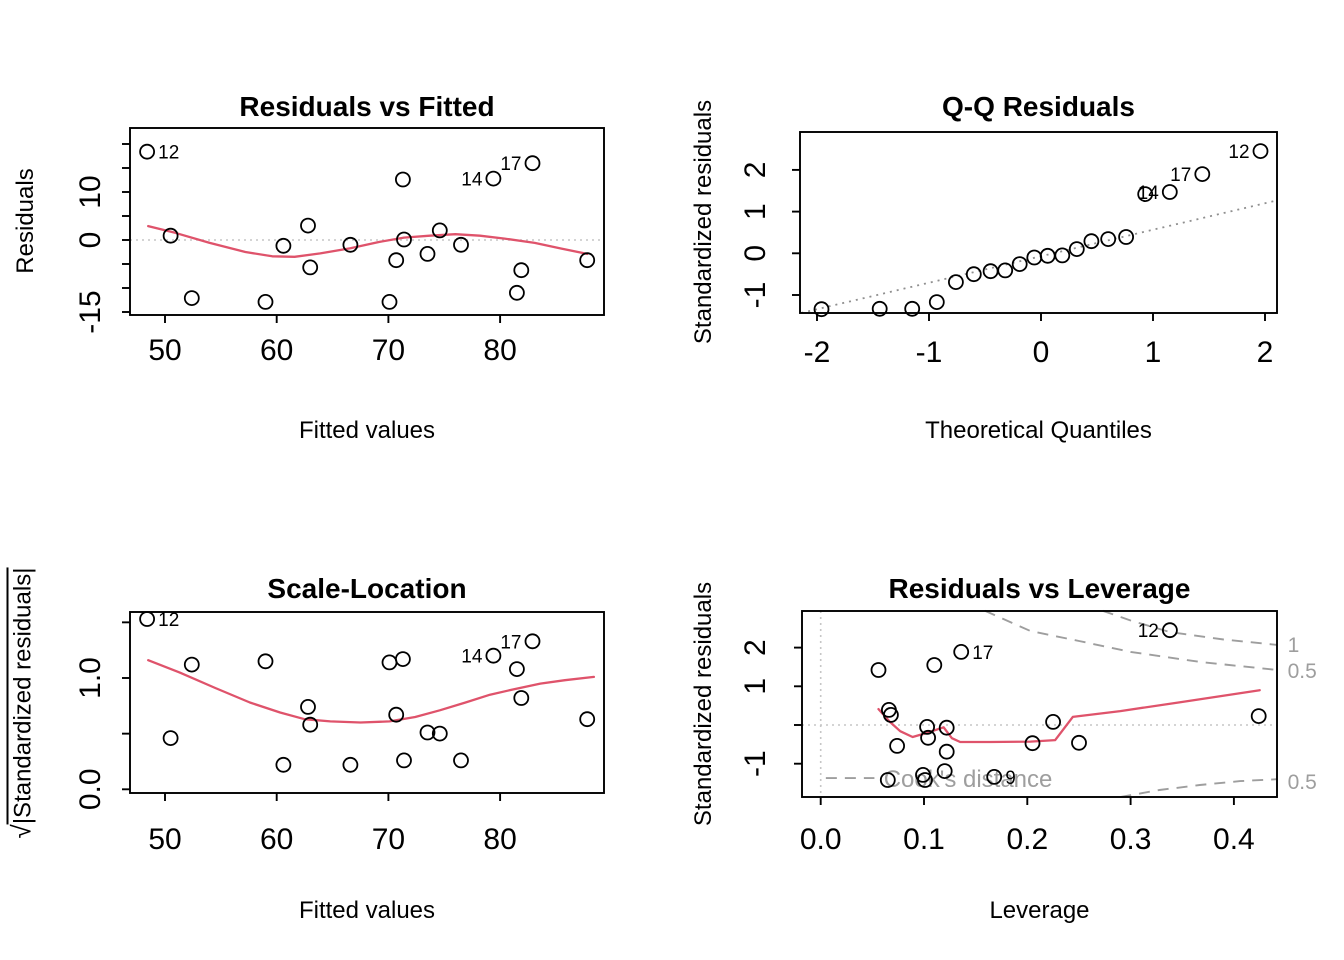 This screenshot has height=960, width=1344. Describe the element at coordinates (1010, 778) in the screenshot. I see `point-id-label: 9` at that location.